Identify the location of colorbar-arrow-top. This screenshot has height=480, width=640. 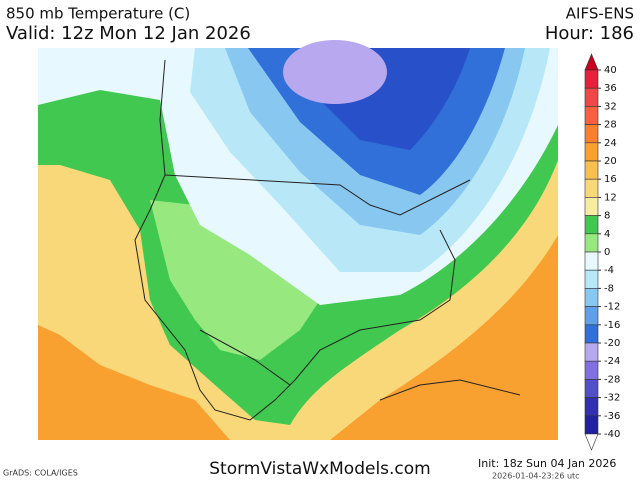
(591, 62).